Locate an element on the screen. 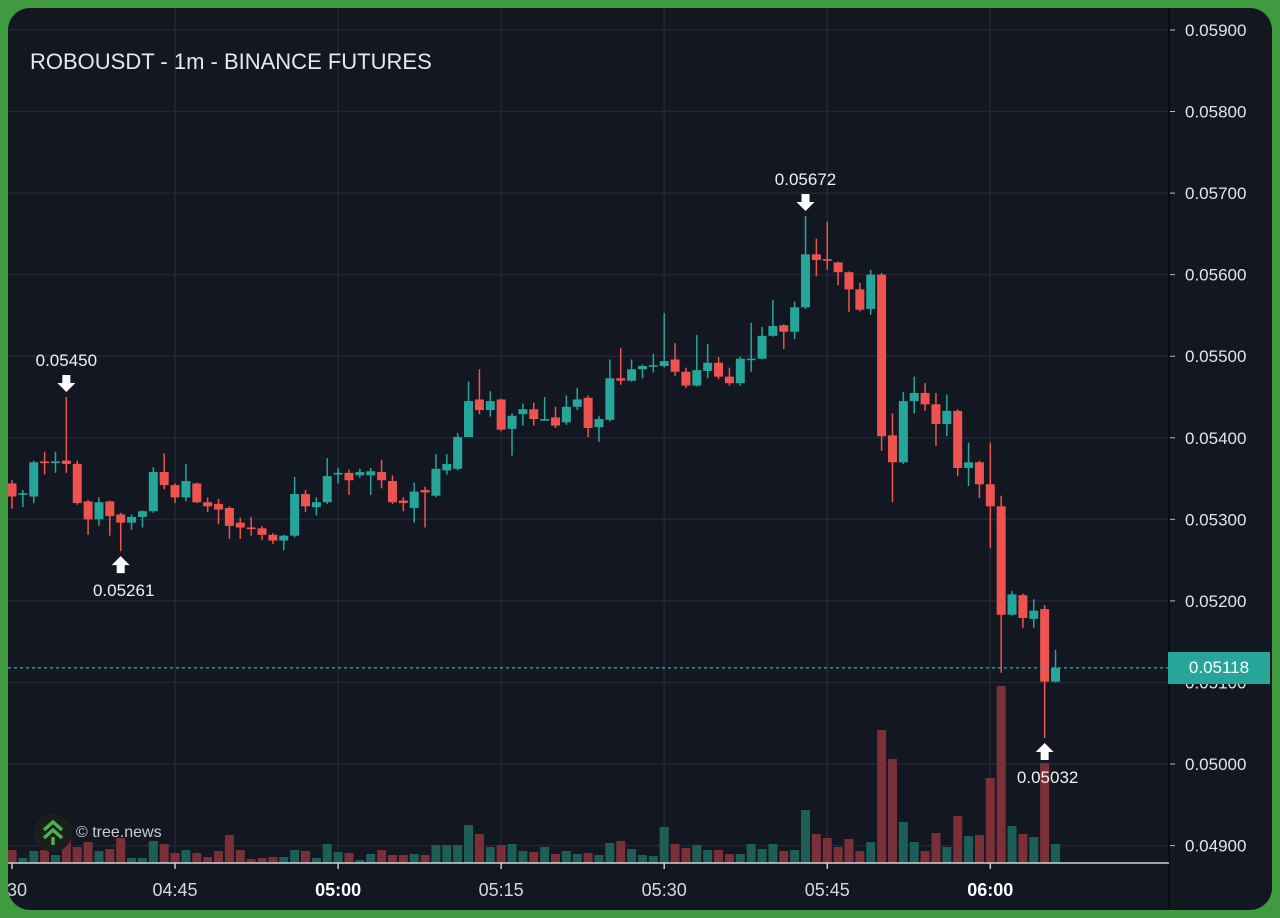 This screenshot has width=1280, height=918. y-tick-label: 0.05300 is located at coordinates (1215, 519).